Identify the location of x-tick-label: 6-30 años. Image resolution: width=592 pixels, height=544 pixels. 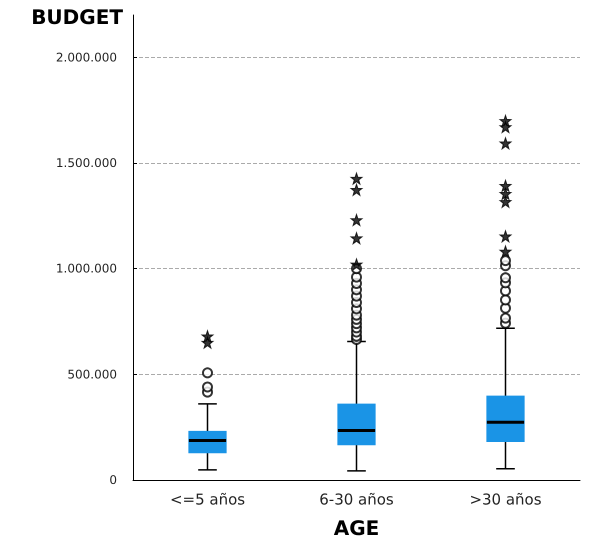
(356, 499).